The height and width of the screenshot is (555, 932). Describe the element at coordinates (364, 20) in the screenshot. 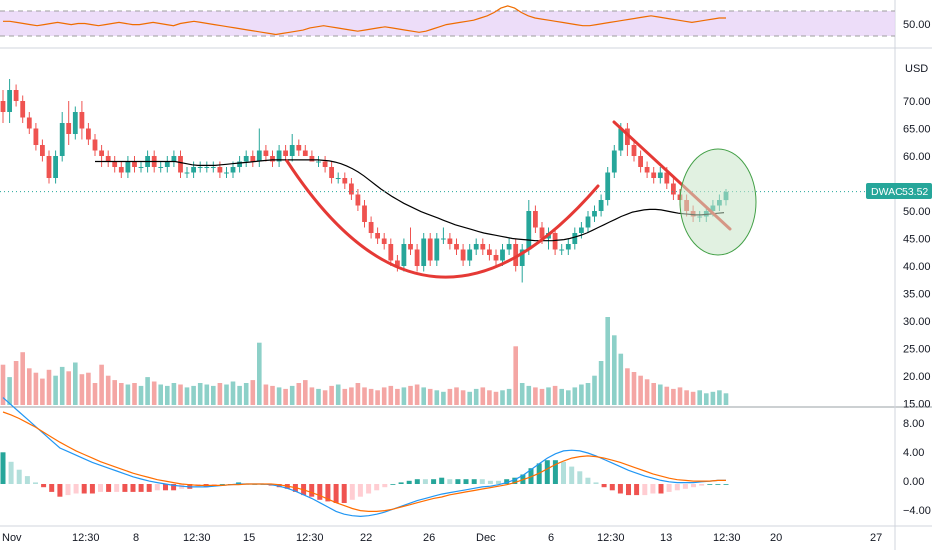

I see `rsi-line` at that location.